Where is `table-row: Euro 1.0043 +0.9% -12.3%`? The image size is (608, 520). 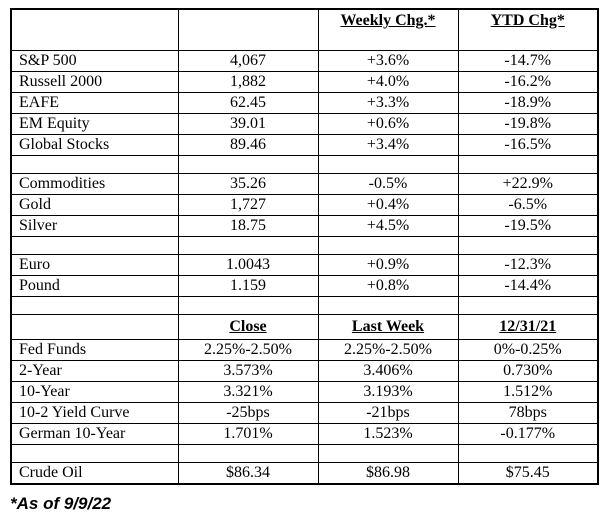
table-row: Euro 1.0043 +0.9% -12.3% is located at coordinates (304, 265).